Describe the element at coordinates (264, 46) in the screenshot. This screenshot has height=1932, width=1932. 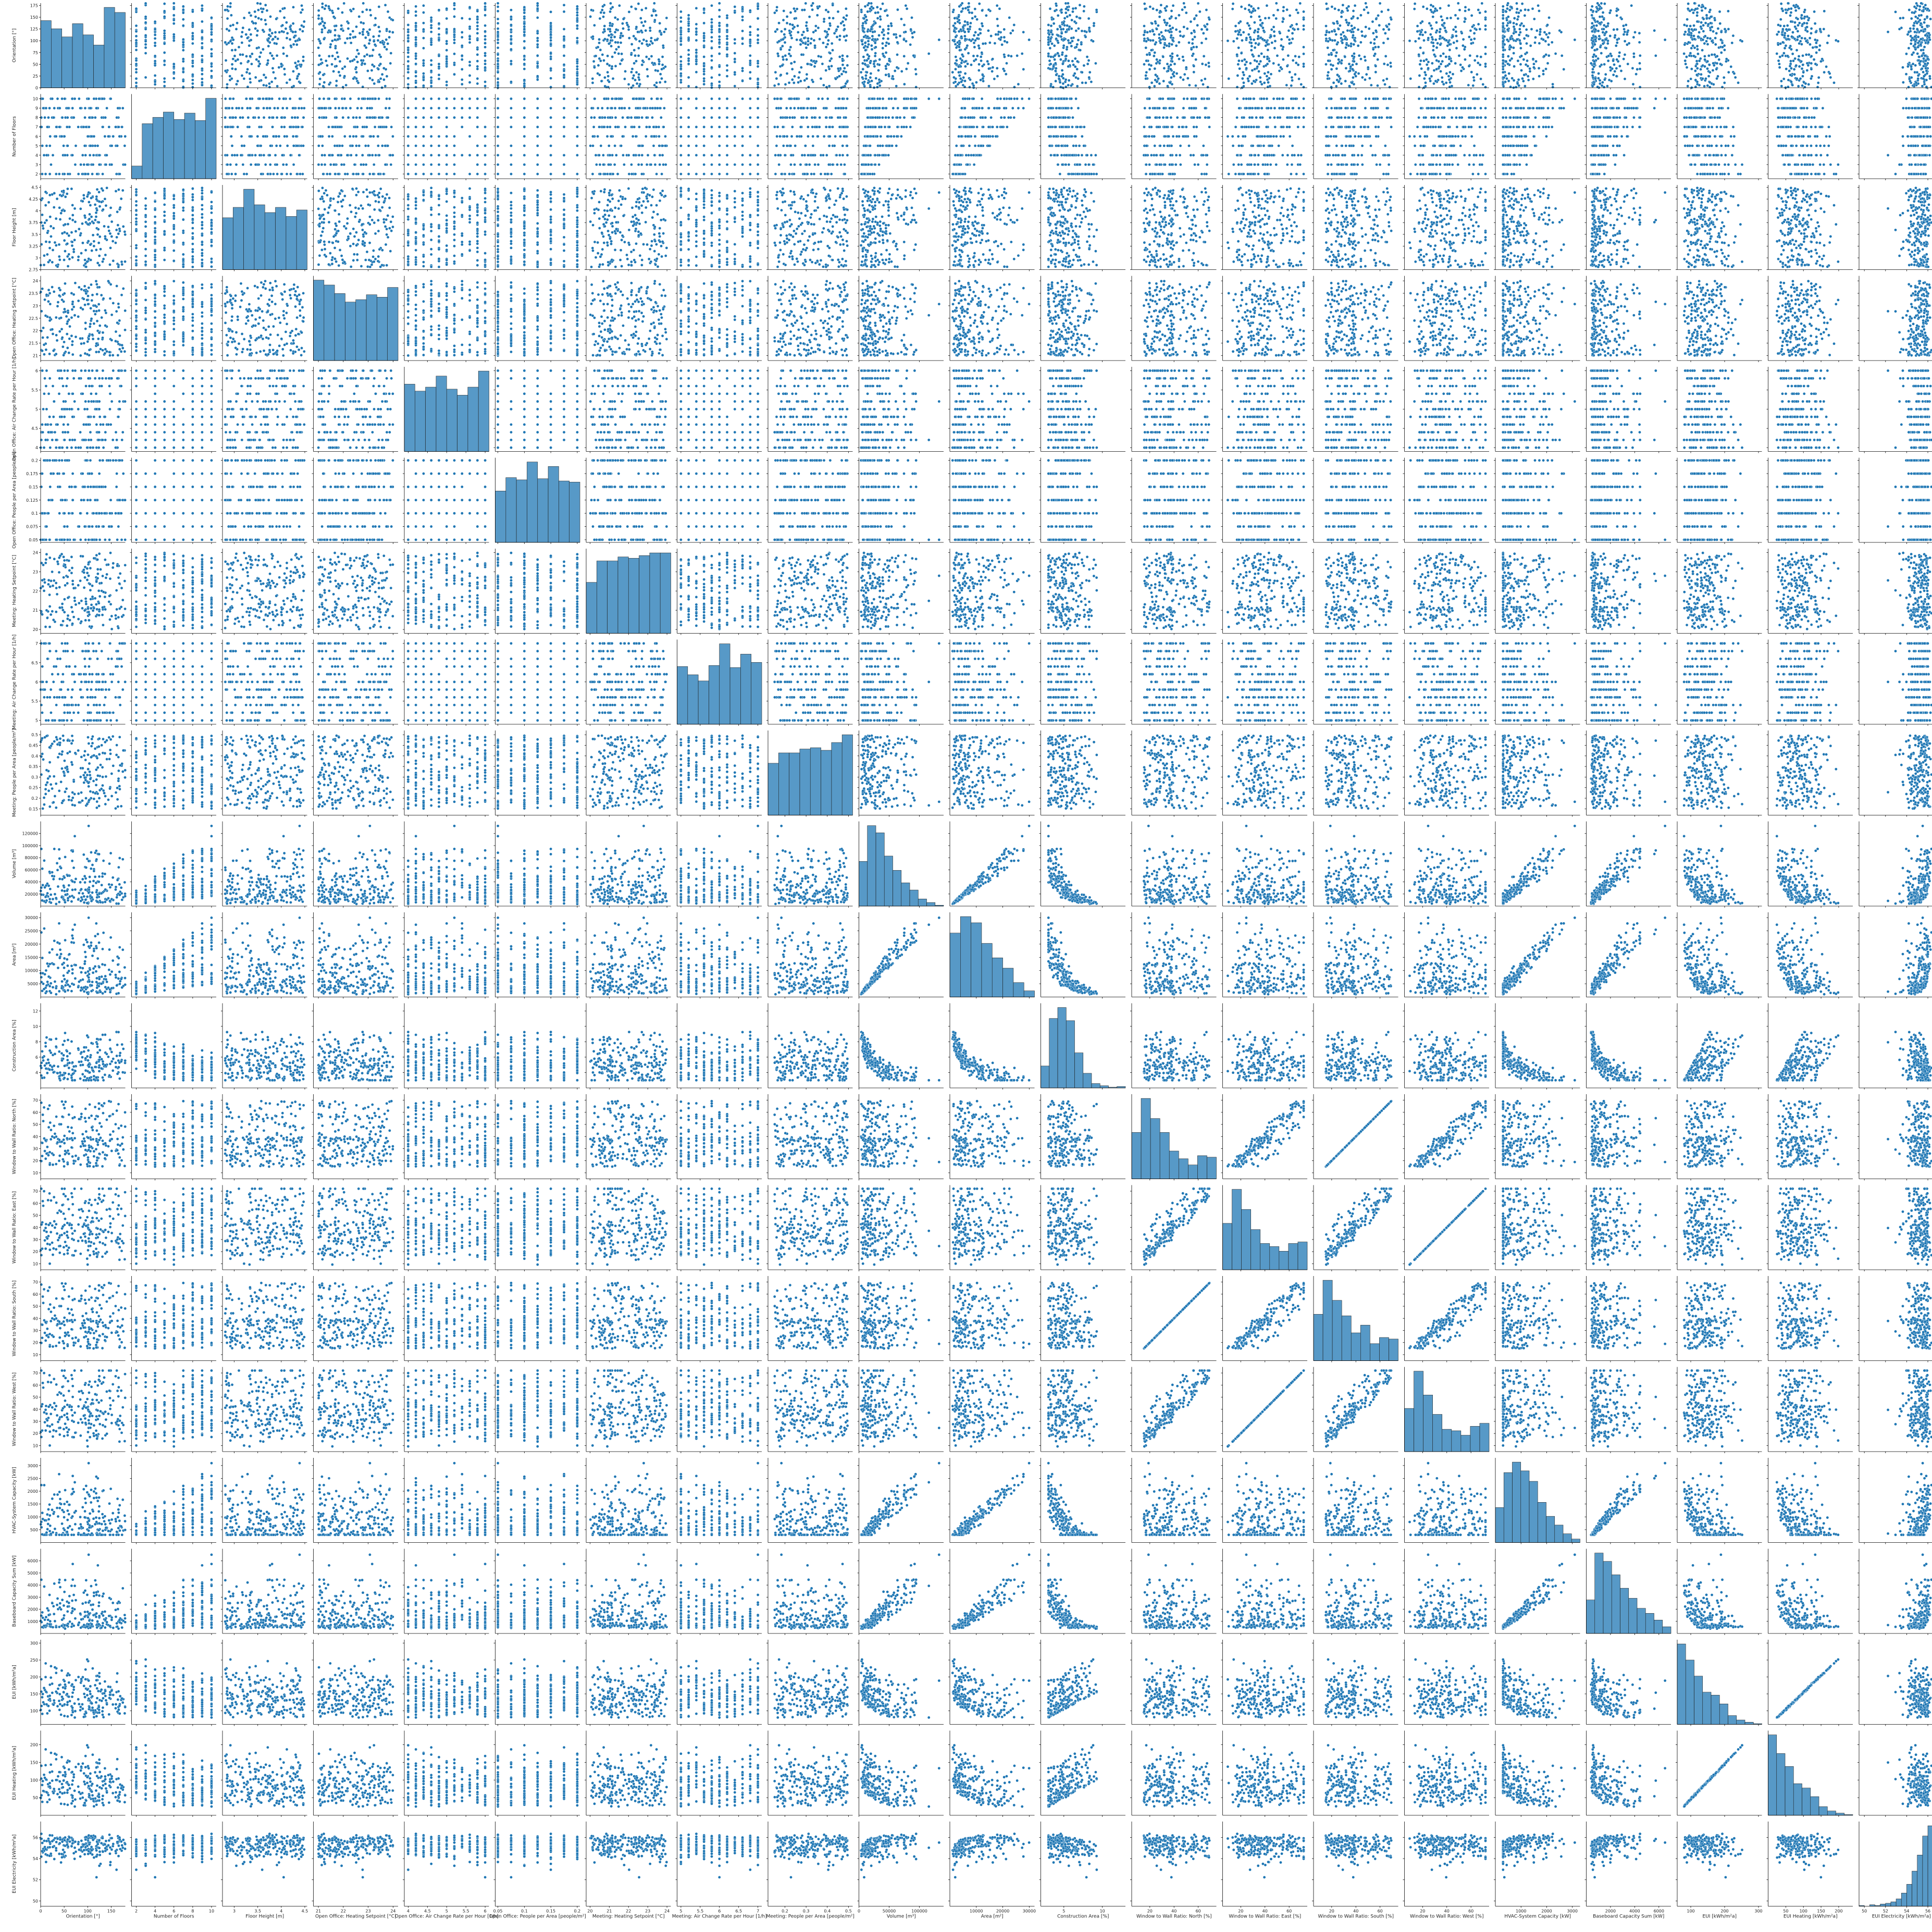
I see `scatter-r1-c3` at that location.